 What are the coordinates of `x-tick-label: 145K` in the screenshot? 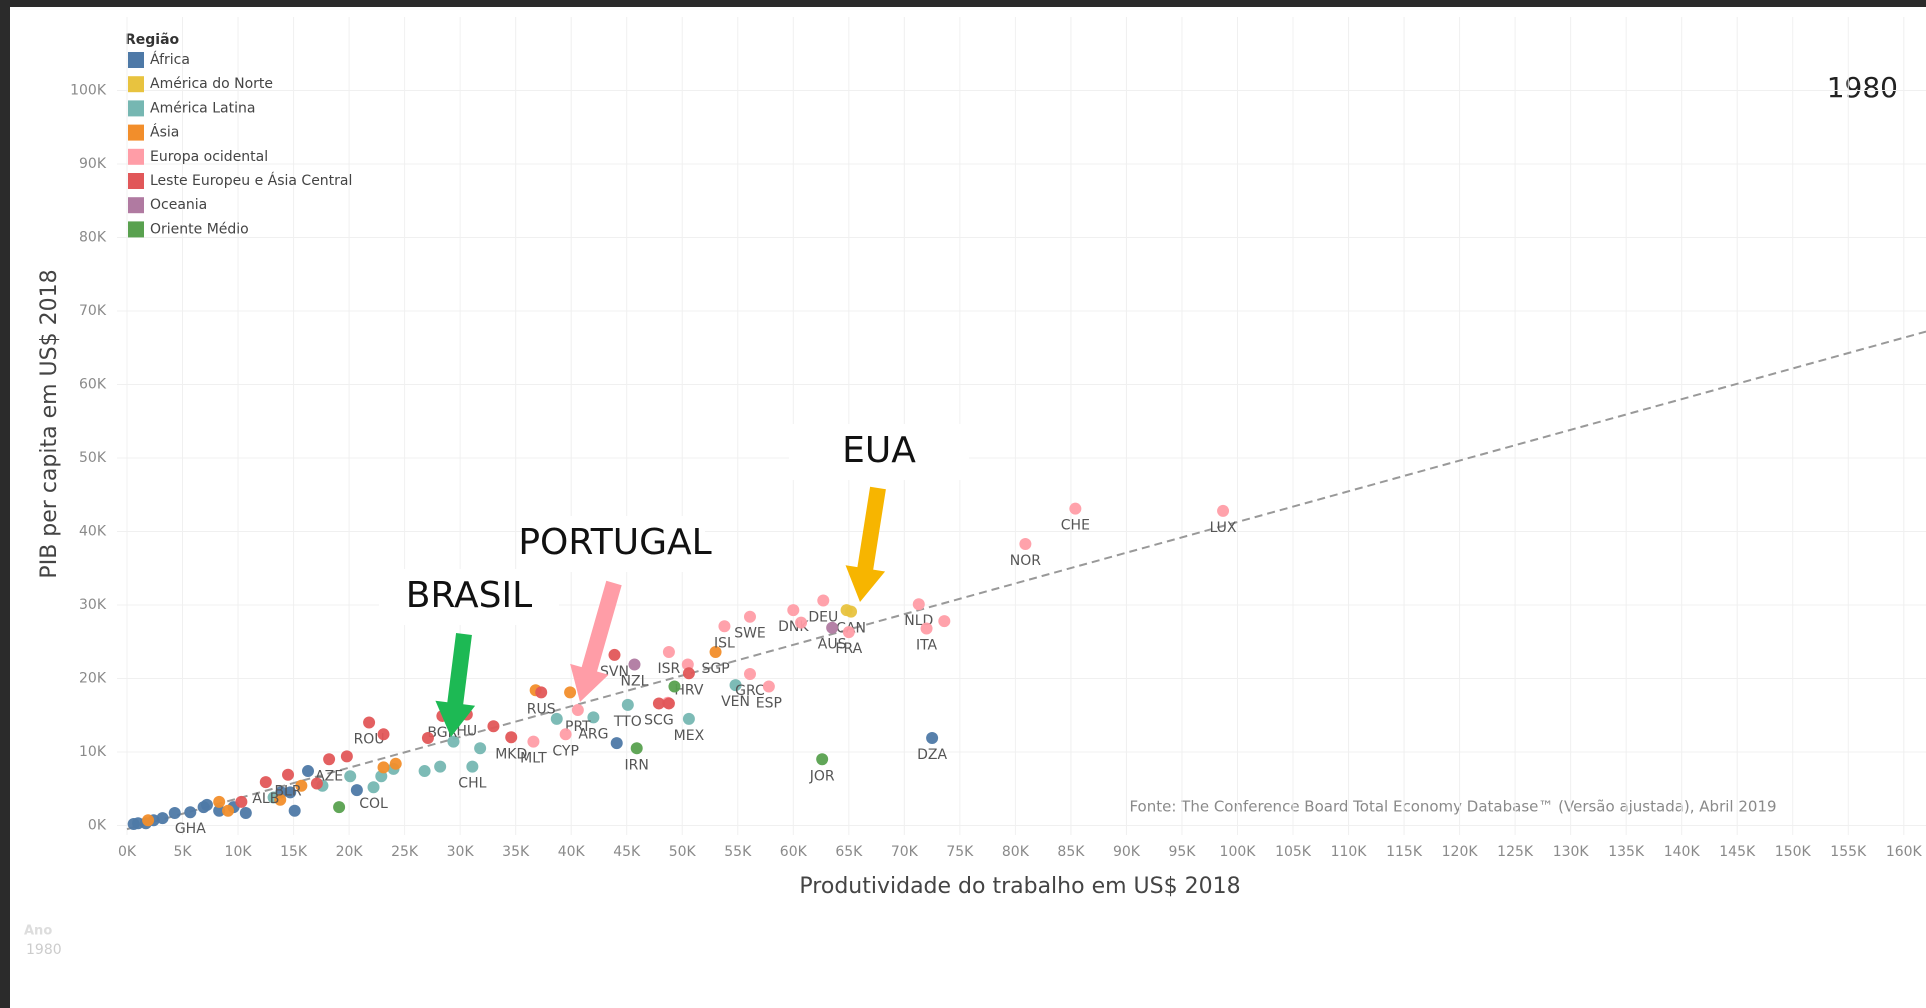 It's located at (1737, 852).